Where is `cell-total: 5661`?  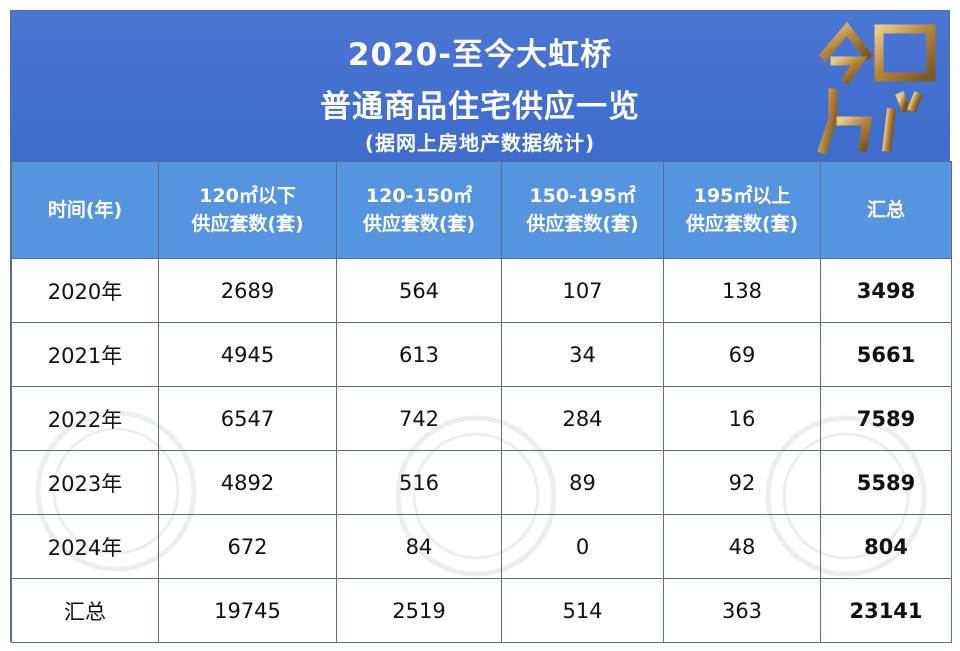
cell-total: 5661 is located at coordinates (886, 354).